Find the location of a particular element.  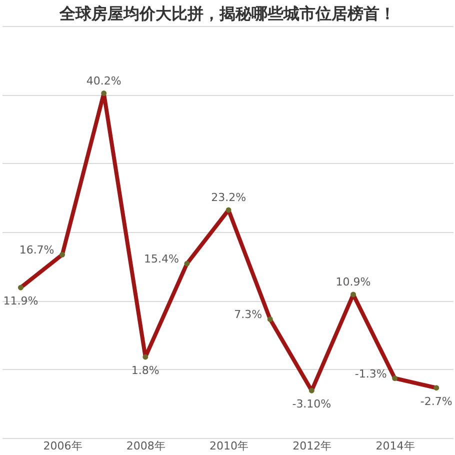

data-label: 16.7% is located at coordinates (36, 250).